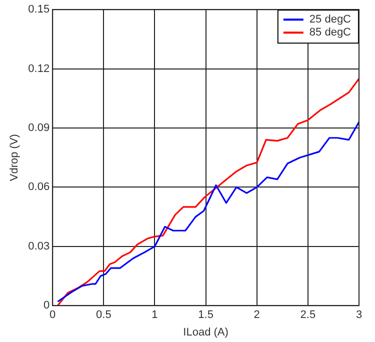  What do you see at coordinates (206, 315) in the screenshot?
I see `x-tick-label: 1.5` at bounding box center [206, 315].